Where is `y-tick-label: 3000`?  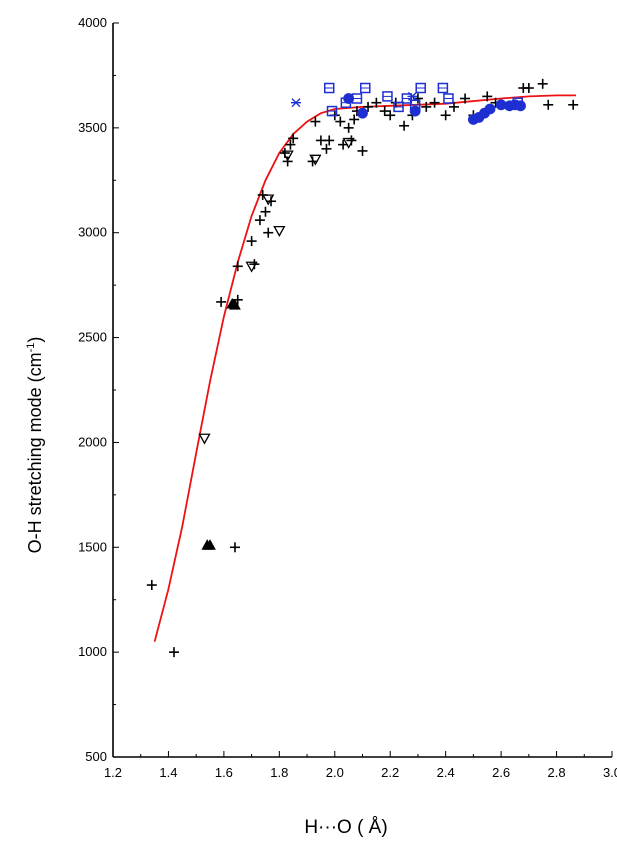 y-tick-label: 3000 is located at coordinates (92, 232).